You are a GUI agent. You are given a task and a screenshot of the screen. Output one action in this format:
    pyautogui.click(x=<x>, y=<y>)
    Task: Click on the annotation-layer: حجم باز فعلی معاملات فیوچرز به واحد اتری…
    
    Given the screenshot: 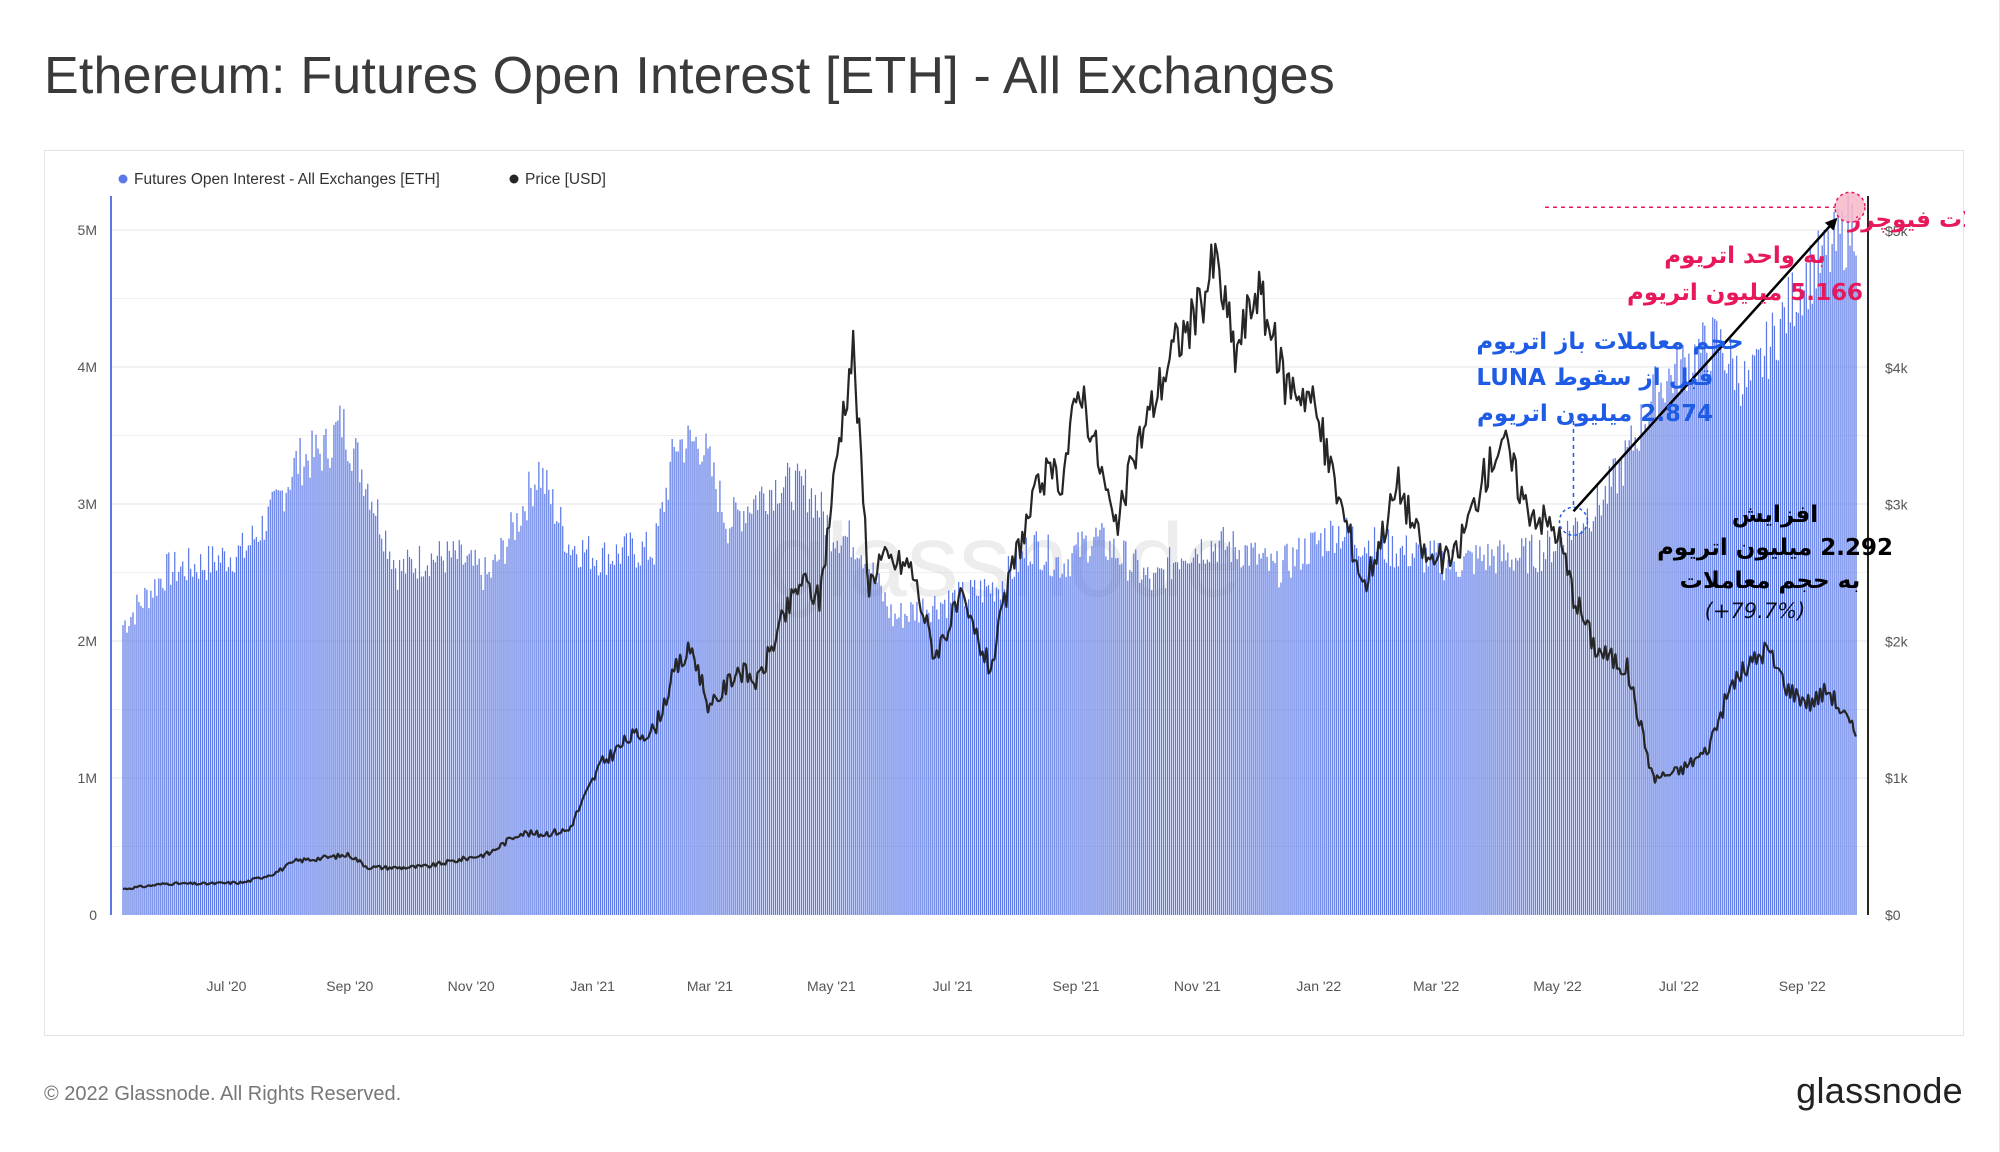 What is the action you would take?
    pyautogui.click(x=1720, y=407)
    